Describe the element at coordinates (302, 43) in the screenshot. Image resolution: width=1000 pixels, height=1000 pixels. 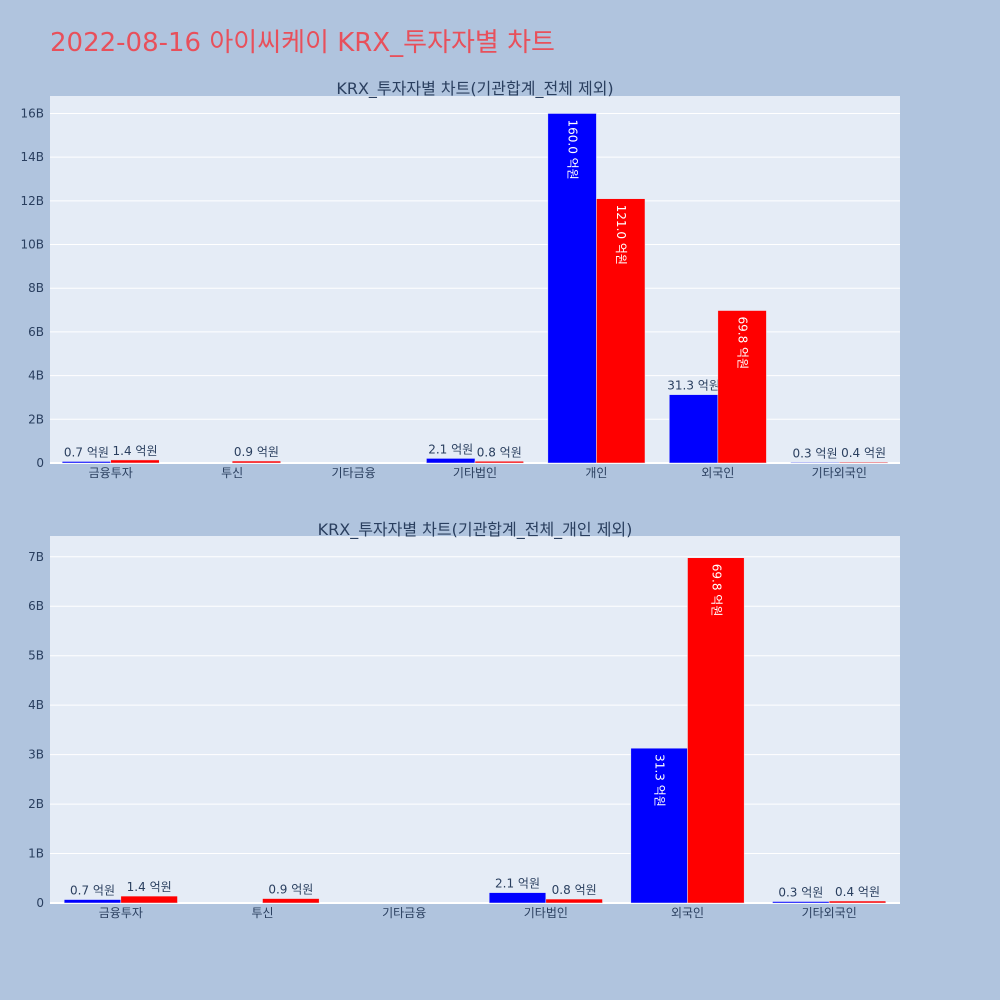
I see `page-title: 2022-08-16 아이씨케이 KRX_투자자별 차트` at that location.